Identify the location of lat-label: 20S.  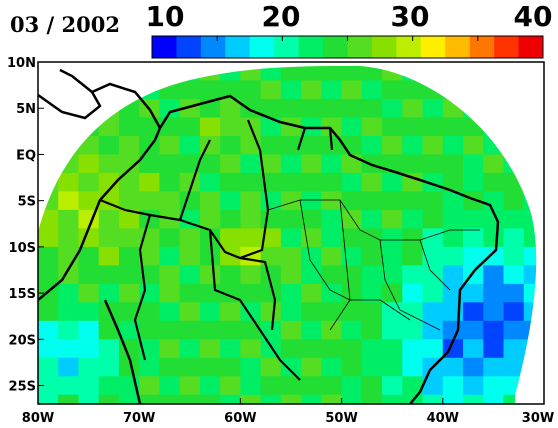
(22, 340).